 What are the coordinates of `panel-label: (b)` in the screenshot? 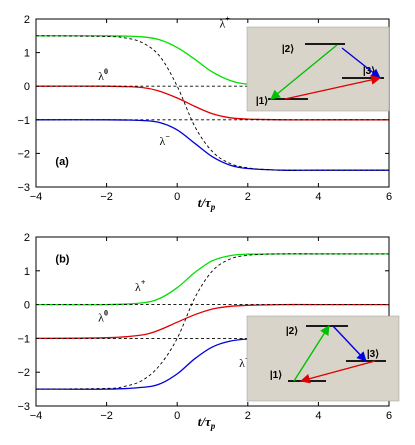 It's located at (62, 259).